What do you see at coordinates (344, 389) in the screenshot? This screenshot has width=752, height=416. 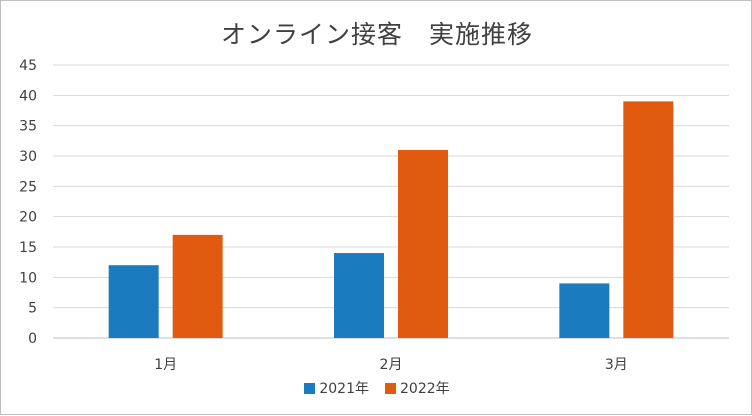 I see `legend-label-2021: 2021年` at bounding box center [344, 389].